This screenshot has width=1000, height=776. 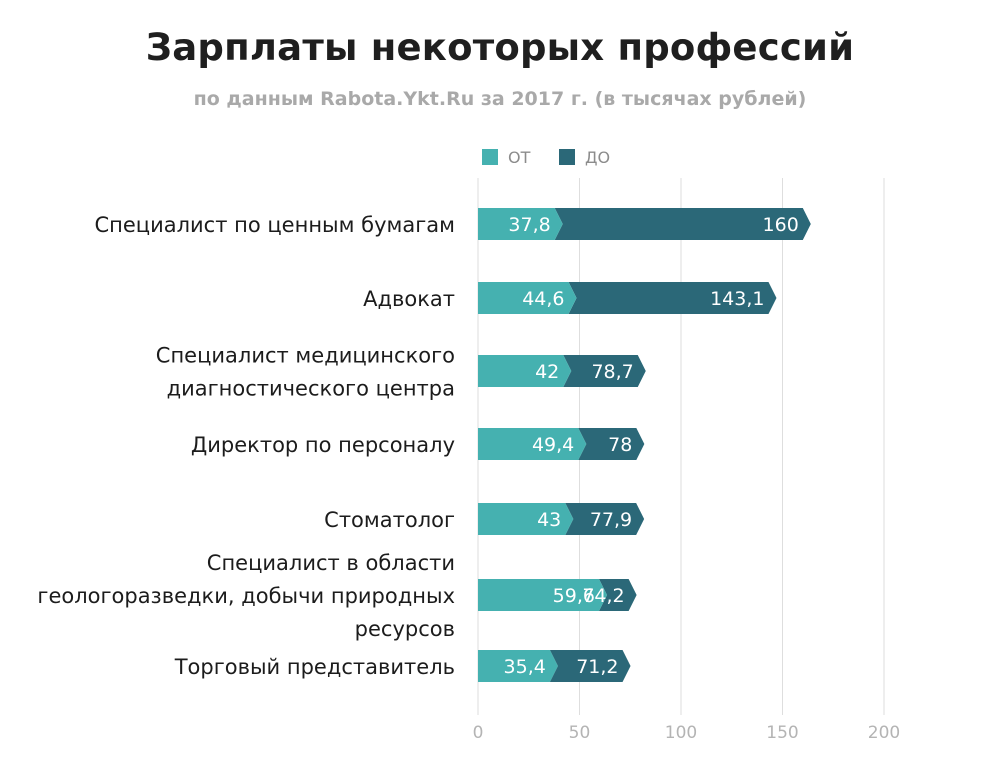 I want to click on x-tick-label: 100, so click(x=681, y=733).